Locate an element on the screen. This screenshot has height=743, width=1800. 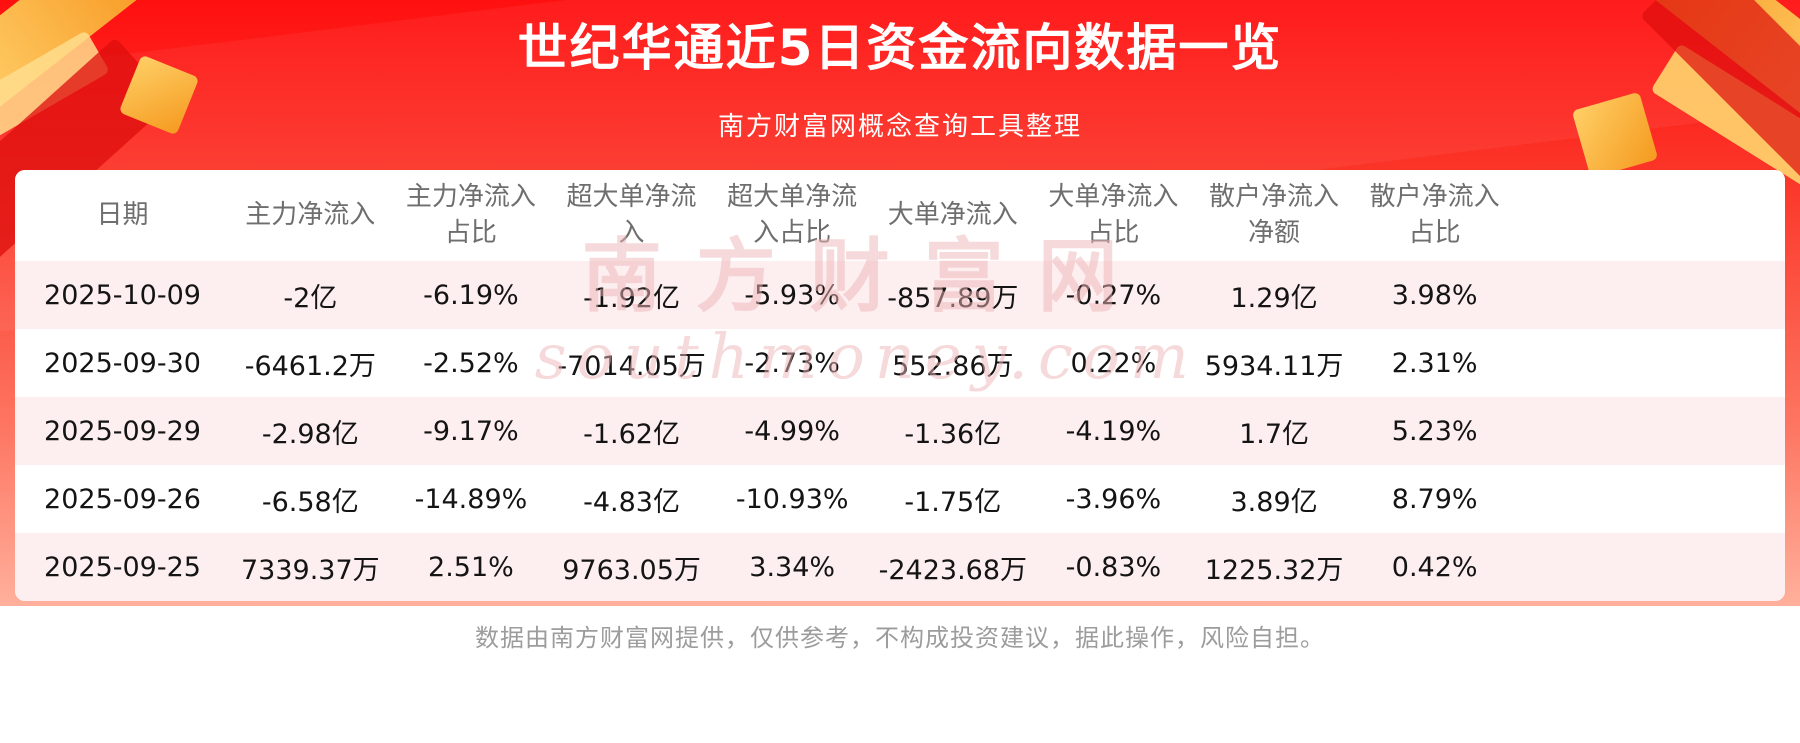
table-cell: 5.23% is located at coordinates (1434, 431).